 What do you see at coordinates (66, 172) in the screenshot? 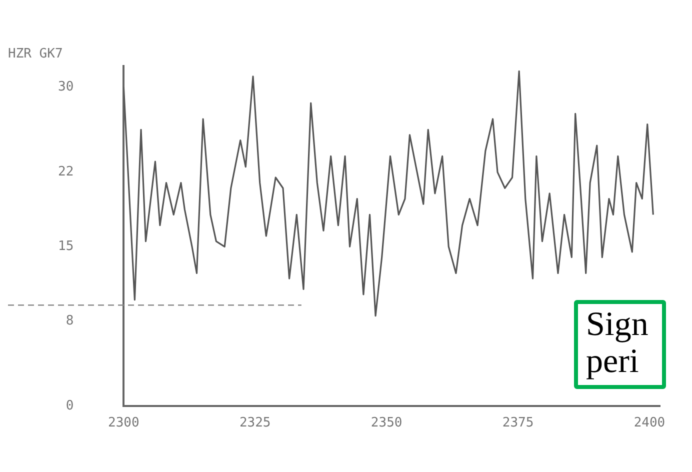
I see `y-tick-label: 22` at bounding box center [66, 172].